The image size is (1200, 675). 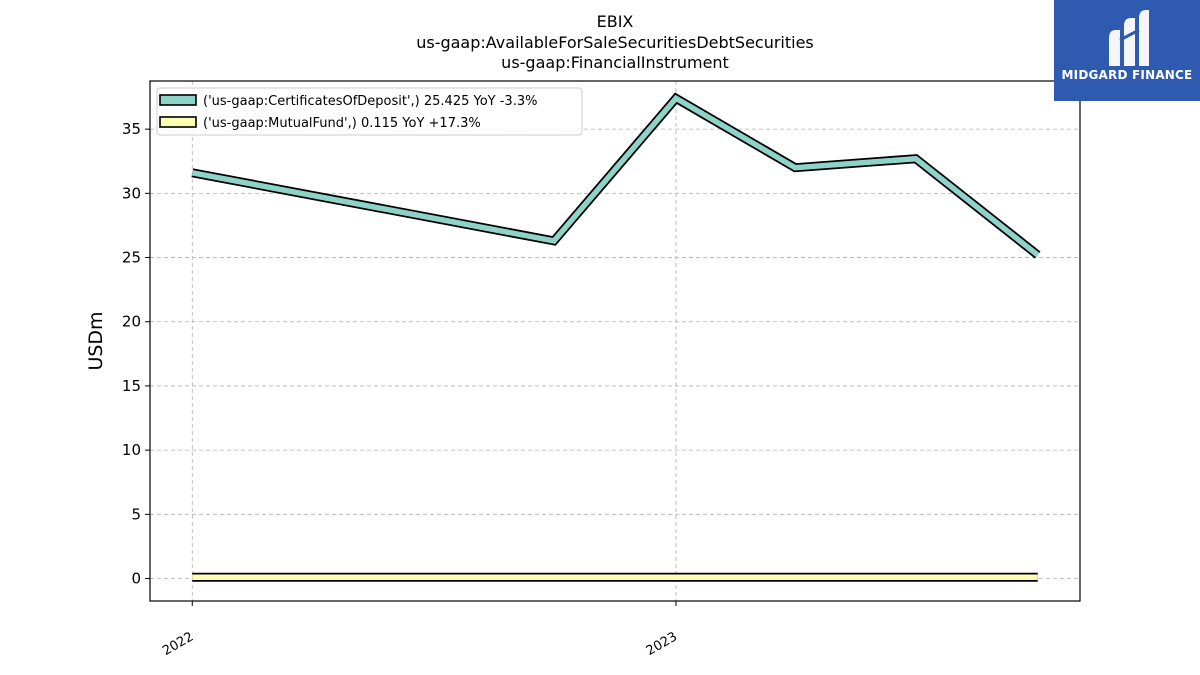 I want to click on y-tick-label: 30, so click(x=131, y=193).